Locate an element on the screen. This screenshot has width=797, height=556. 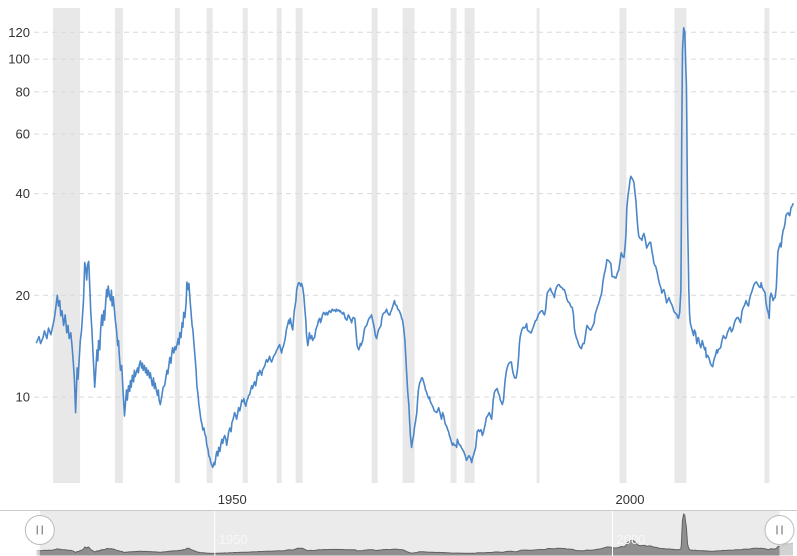
y-axis-labels: 10 20 40 60 80 100 120 is located at coordinates (19, 215).